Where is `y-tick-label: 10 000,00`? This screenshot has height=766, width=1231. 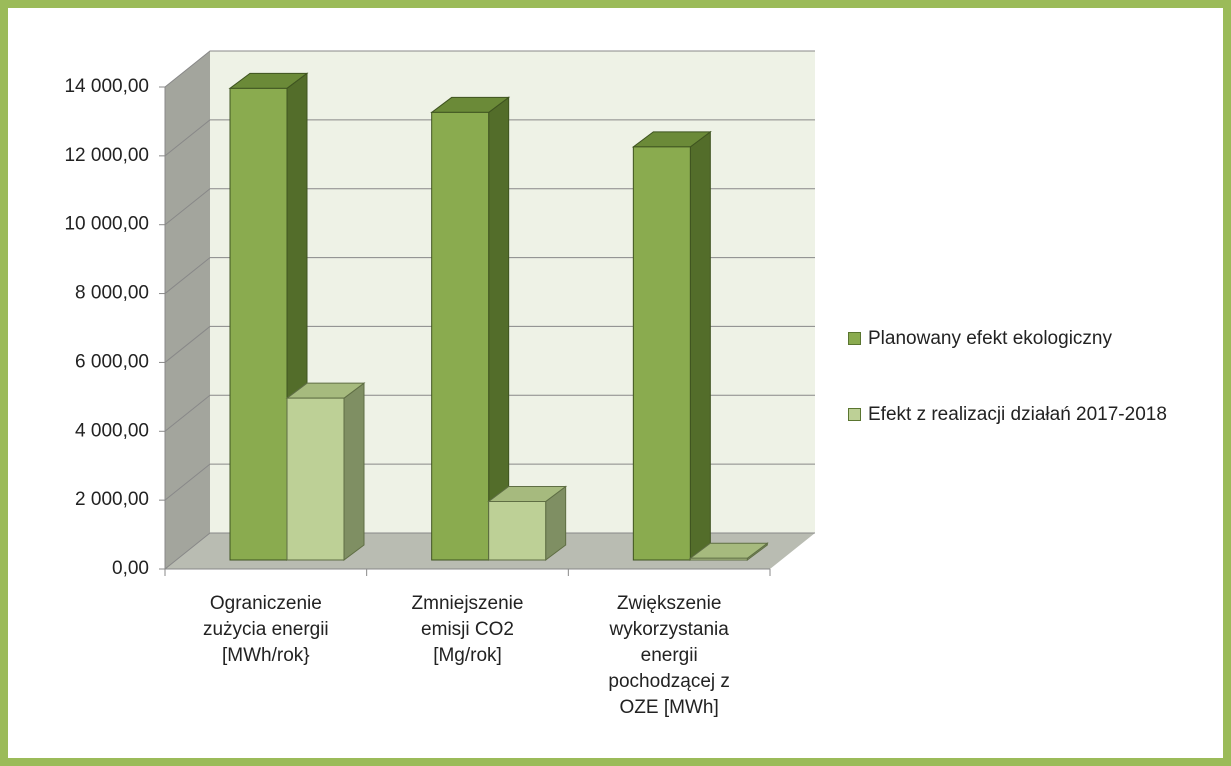 y-tick-label: 10 000,00 is located at coordinates (106, 224).